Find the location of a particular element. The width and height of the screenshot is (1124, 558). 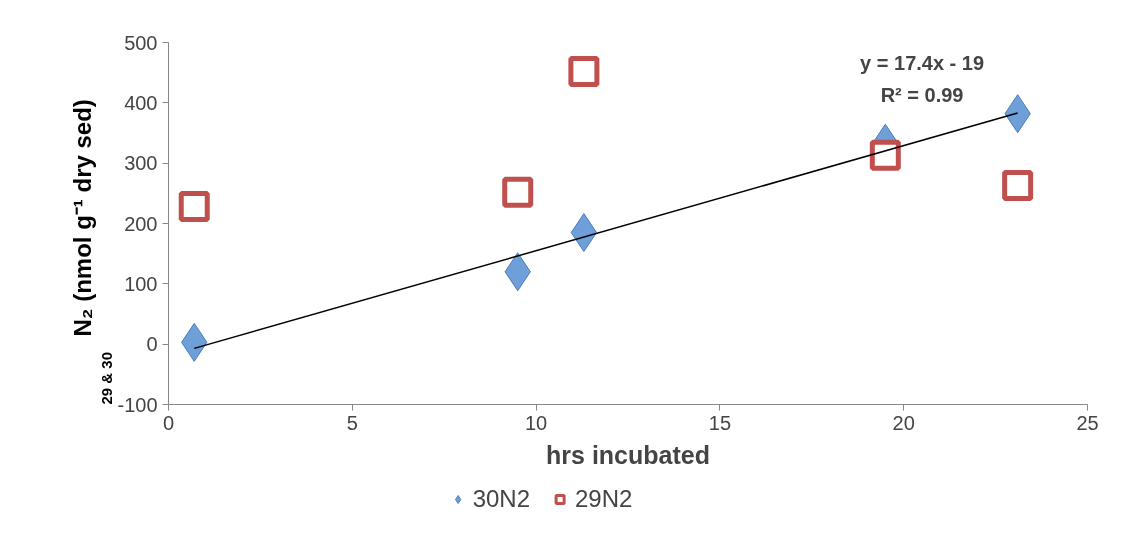

legend-label: 29N2 is located at coordinates (604, 499).